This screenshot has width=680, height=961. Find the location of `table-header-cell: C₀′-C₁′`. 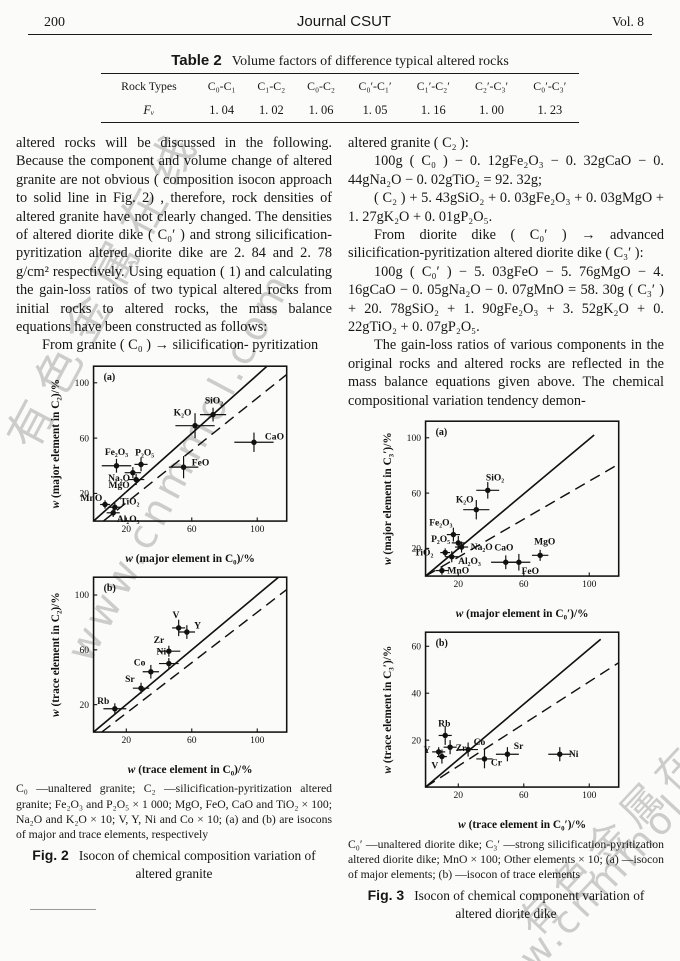

table-header-cell: C₀′-C₁′ is located at coordinates (375, 86).